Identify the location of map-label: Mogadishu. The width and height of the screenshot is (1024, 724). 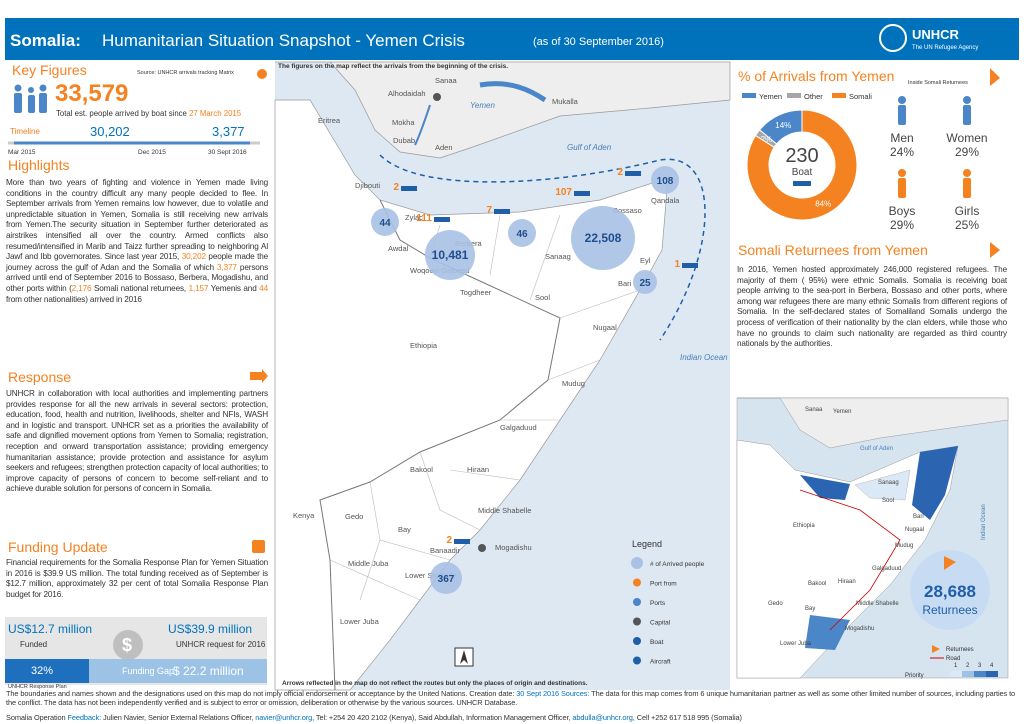
(513, 547).